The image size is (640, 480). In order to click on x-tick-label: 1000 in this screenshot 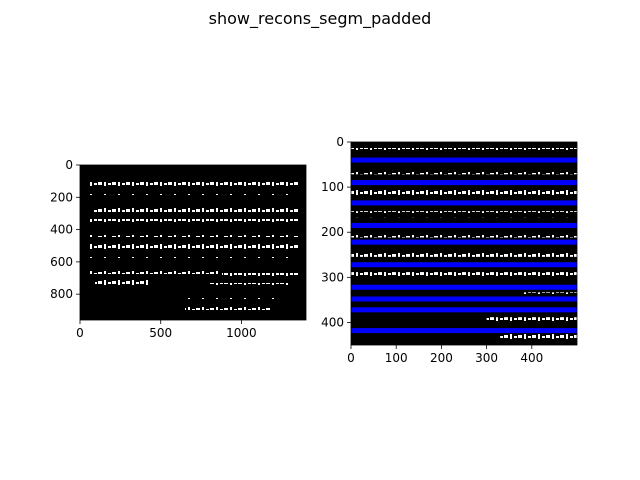, I will do `click(241, 333)`.